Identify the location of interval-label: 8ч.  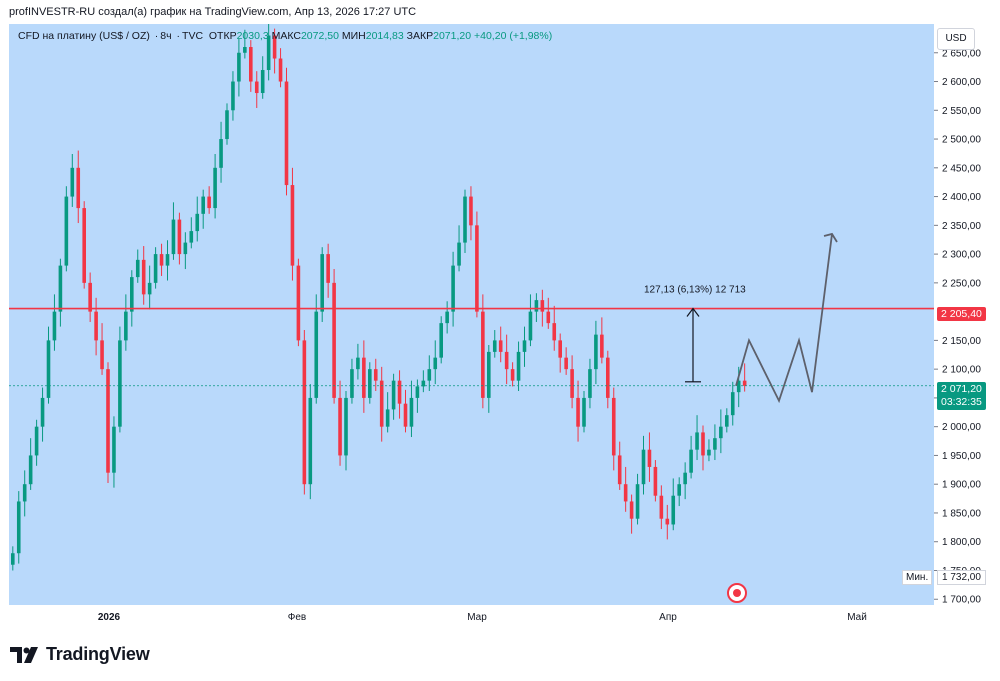
(166, 36).